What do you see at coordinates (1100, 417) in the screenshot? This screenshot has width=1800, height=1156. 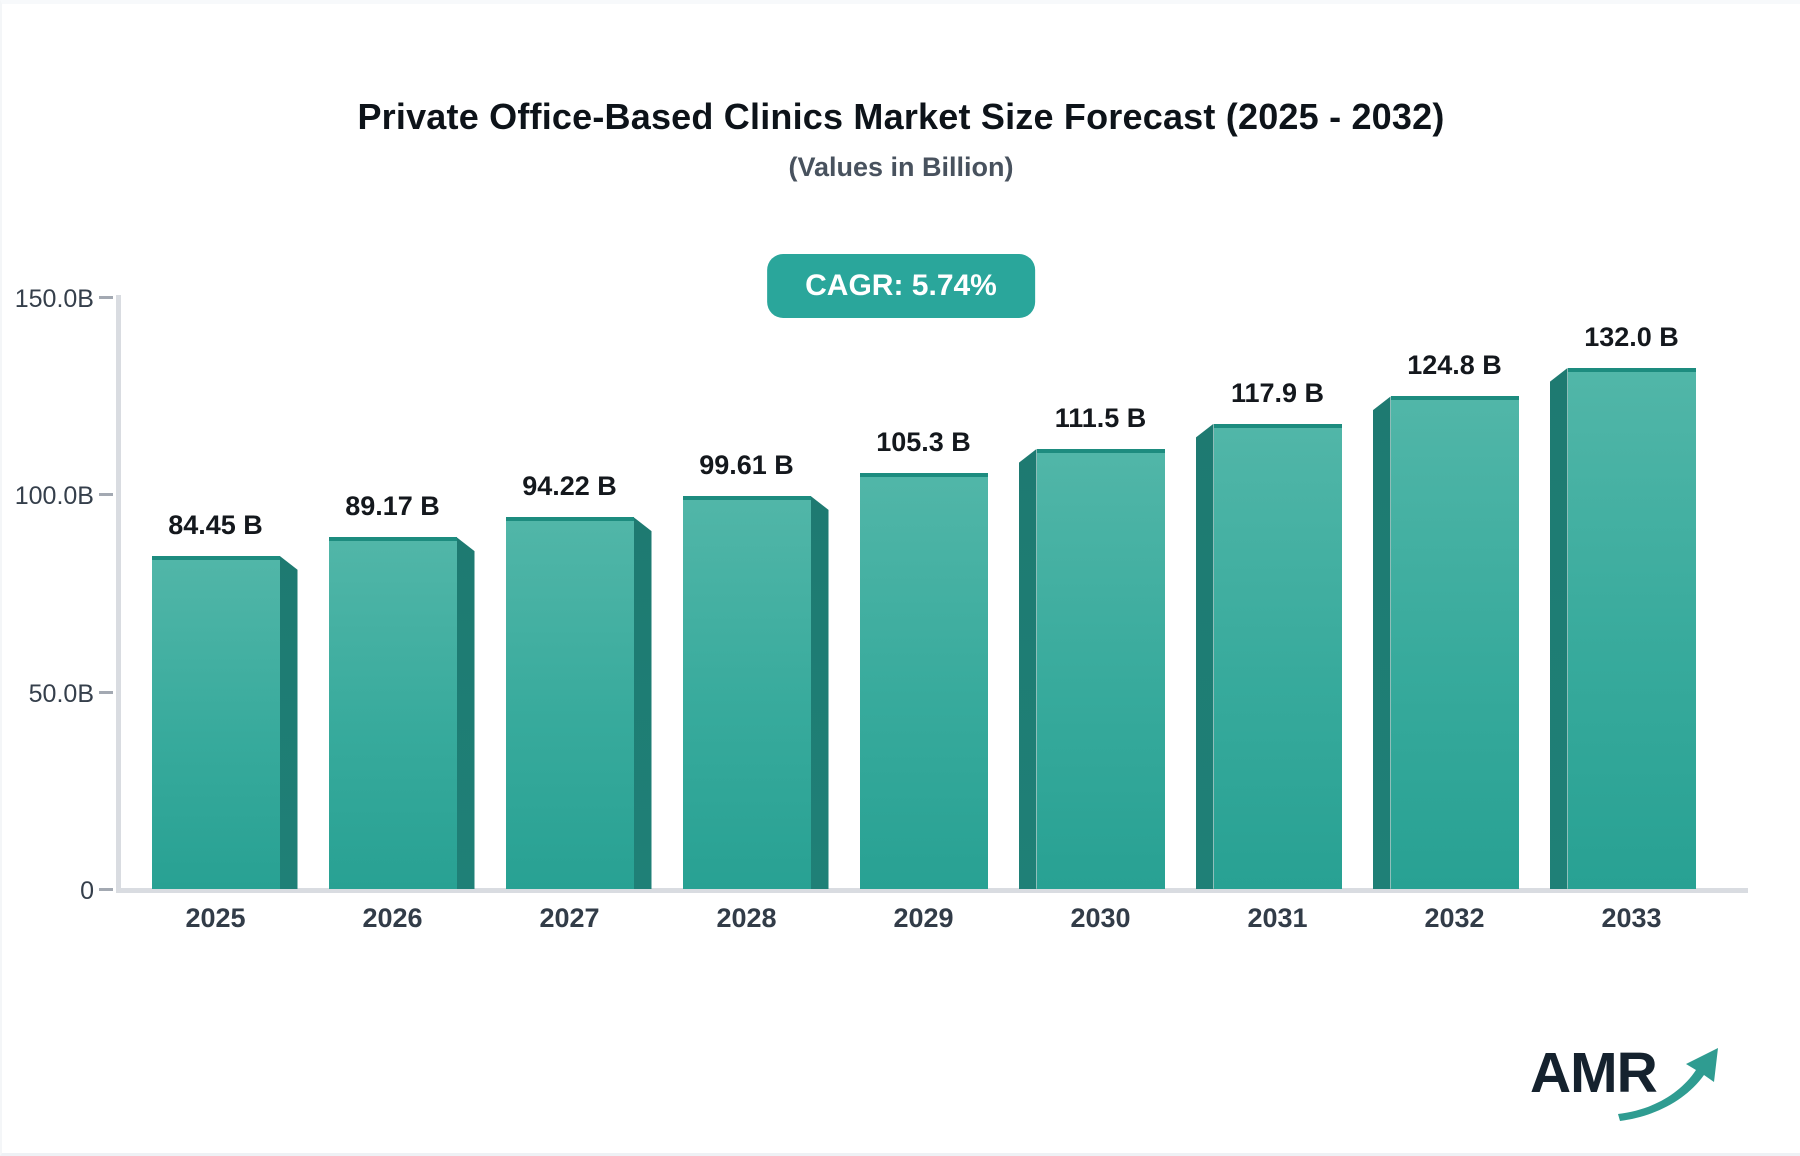 I see `bar-value-label: 111.5 B` at bounding box center [1100, 417].